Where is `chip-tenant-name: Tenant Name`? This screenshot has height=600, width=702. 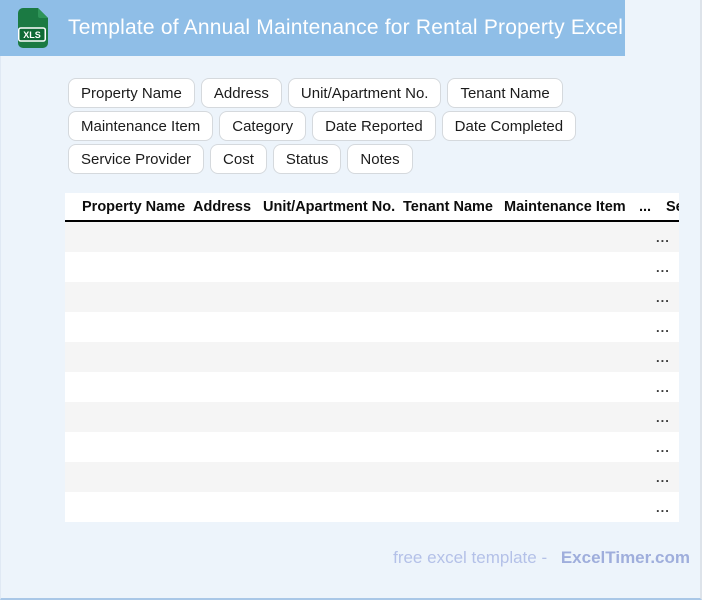
chip-tenant-name: Tenant Name is located at coordinates (505, 93).